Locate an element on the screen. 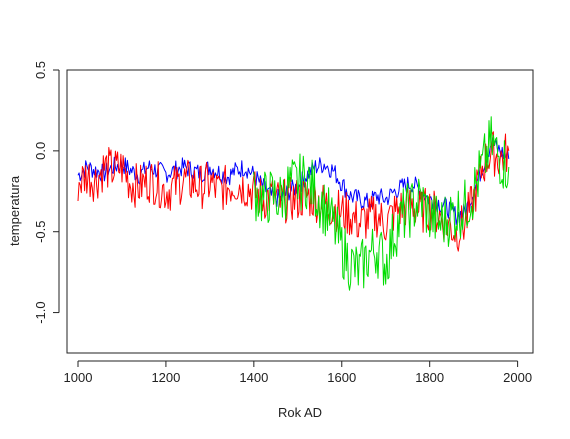 The height and width of the screenshot is (439, 570). x-tick-label: 1200 is located at coordinates (165, 377).